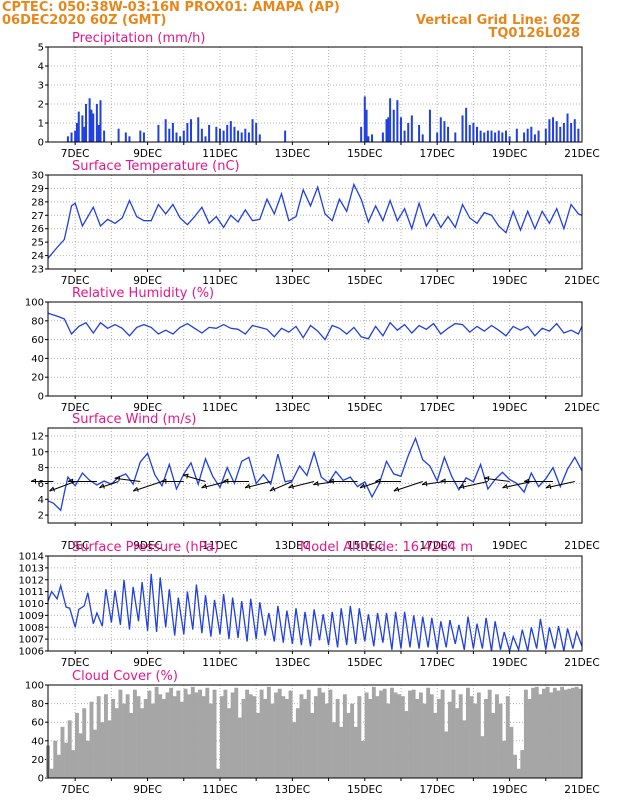 The height and width of the screenshot is (800, 618). I want to click on y-tick-label: 100, so click(34, 686).